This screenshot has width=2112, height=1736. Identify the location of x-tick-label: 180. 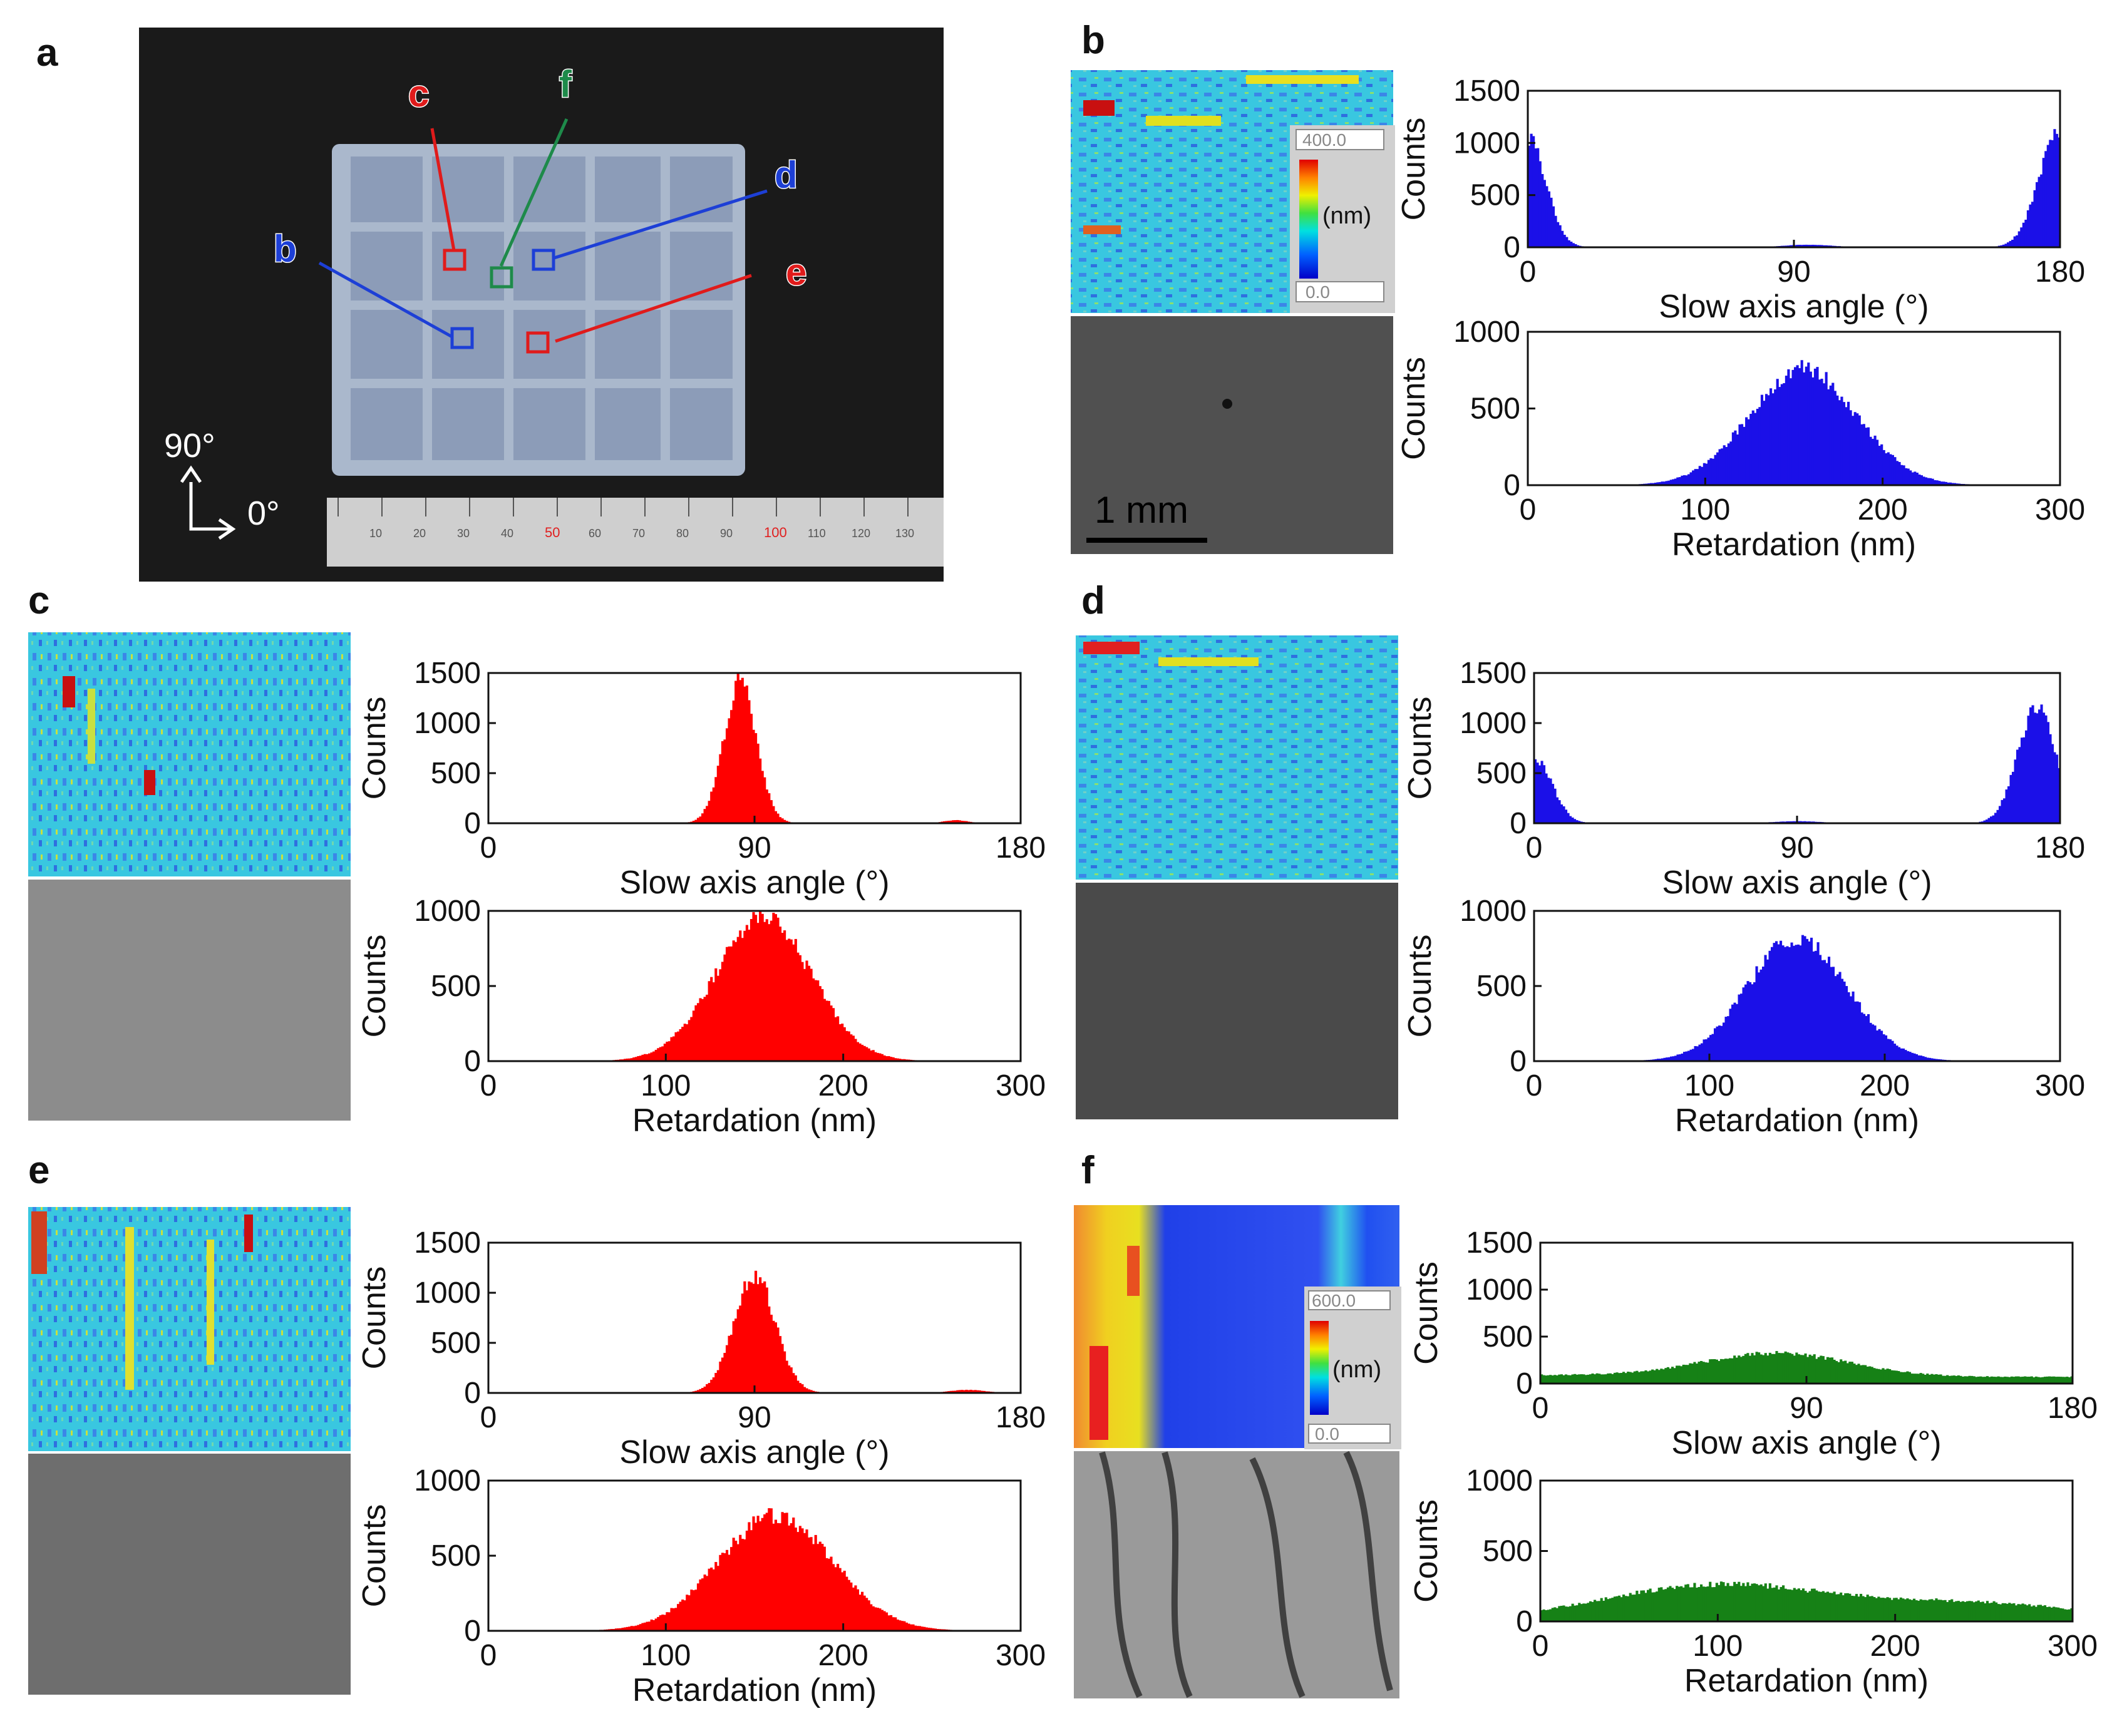
(2073, 1408).